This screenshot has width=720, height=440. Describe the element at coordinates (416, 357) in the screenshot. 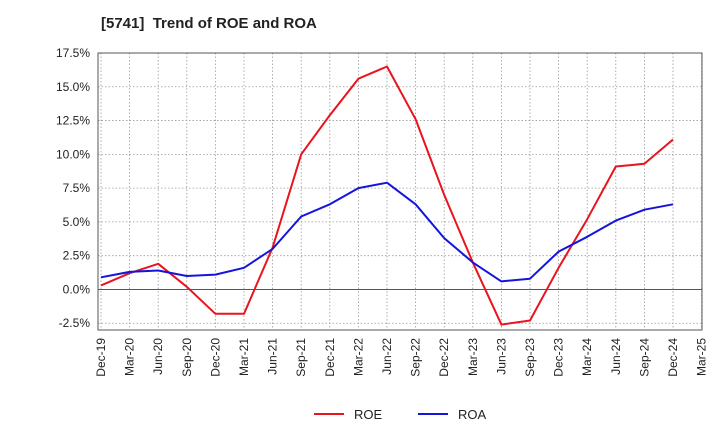

I see `x-tick-label: Sep-22` at that location.